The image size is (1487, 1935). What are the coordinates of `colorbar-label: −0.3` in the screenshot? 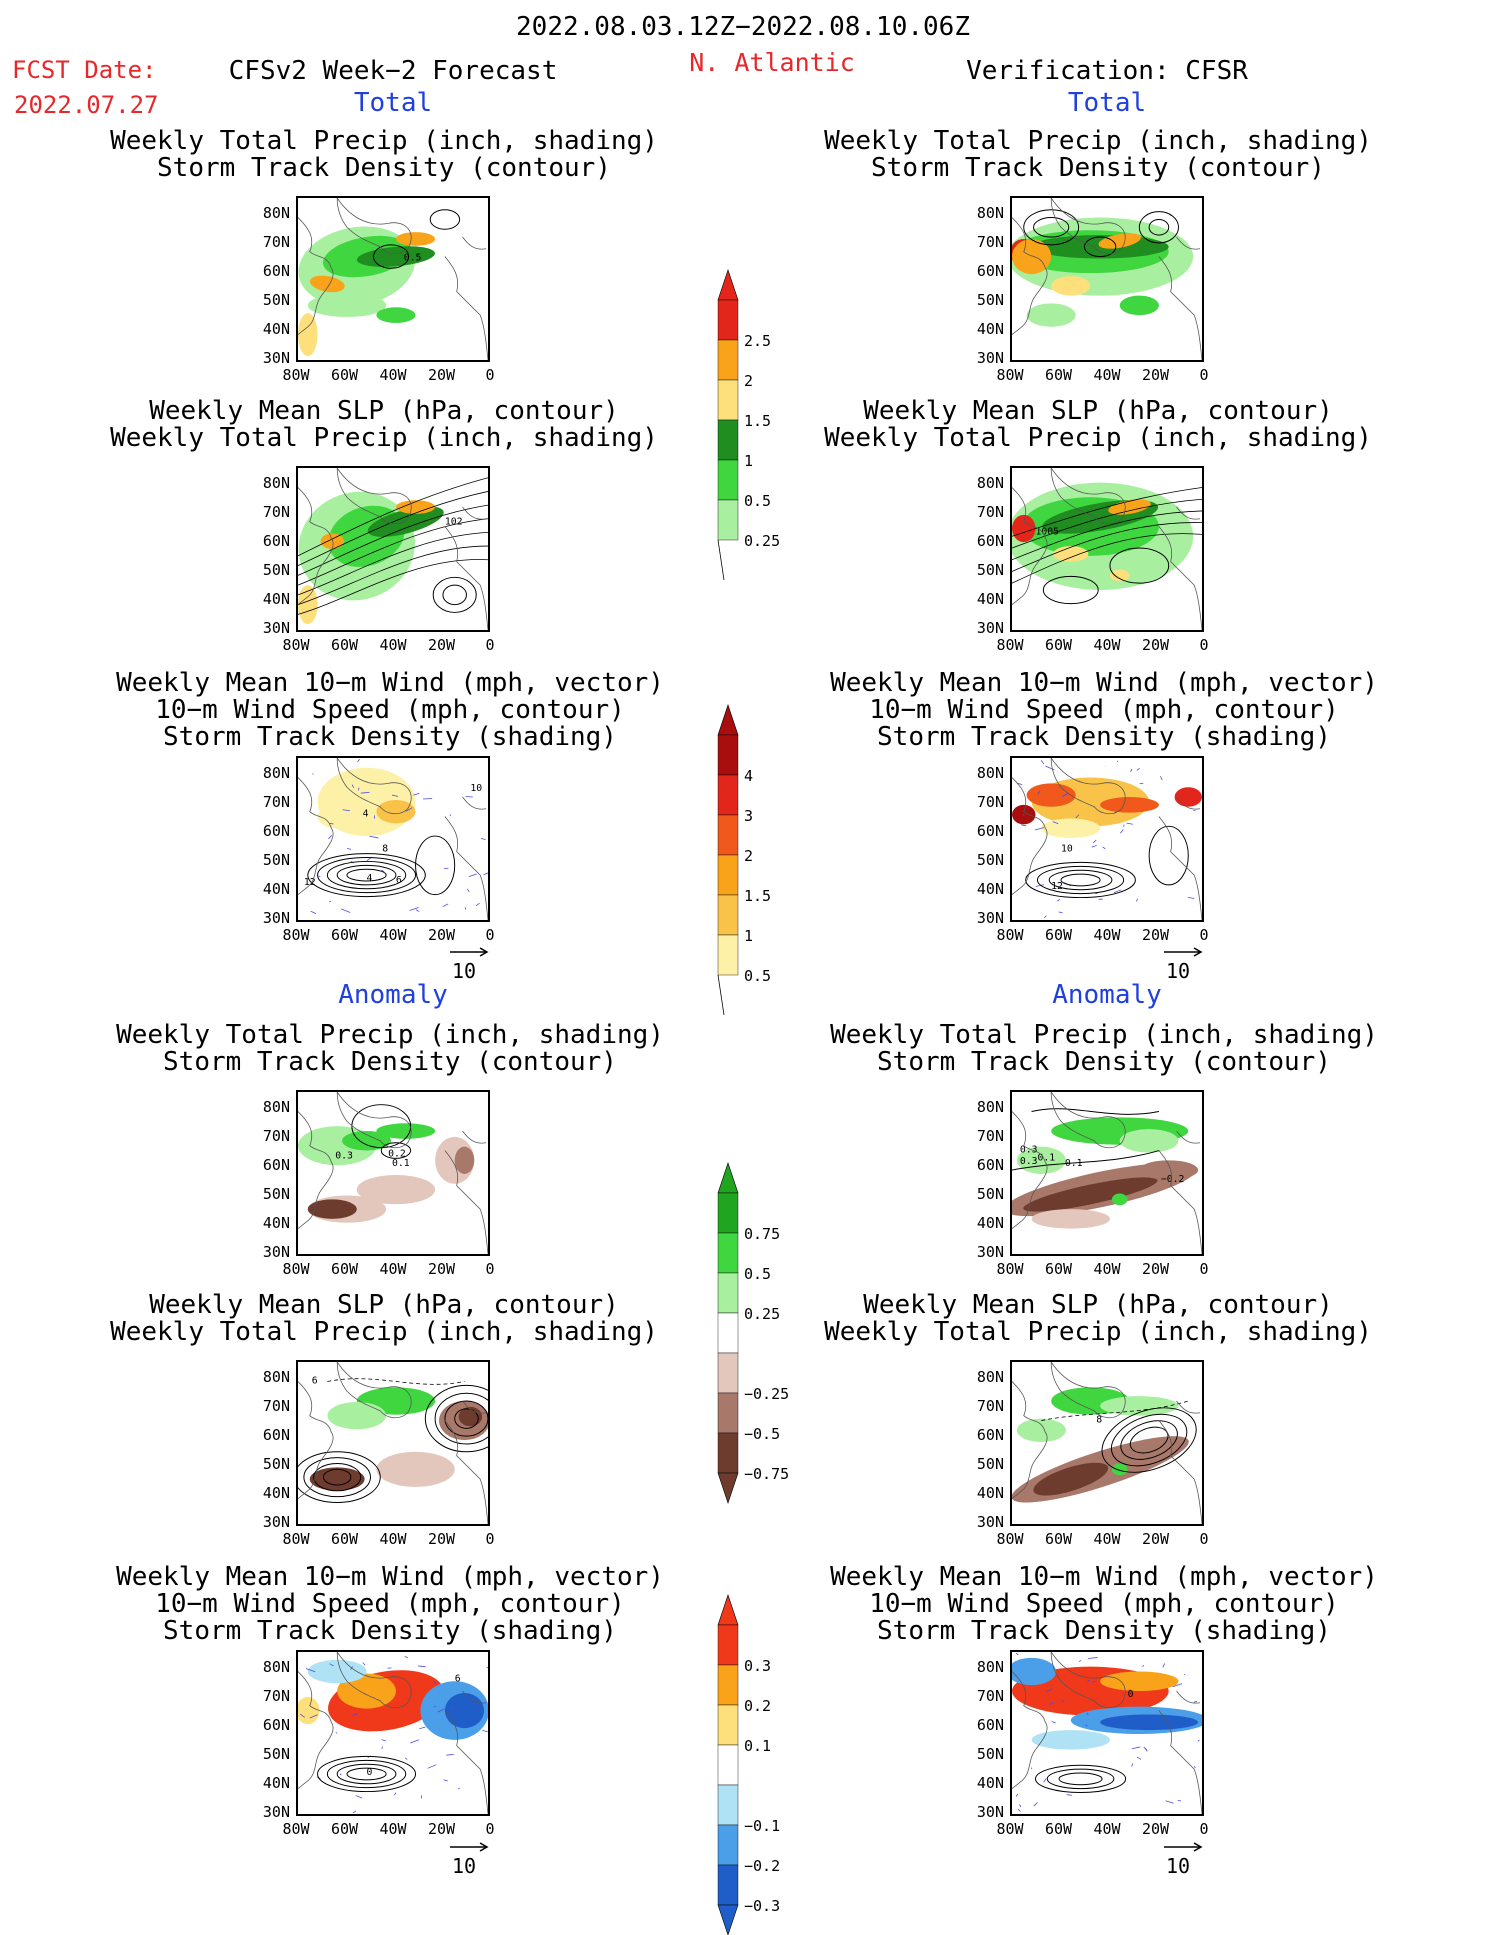 It's located at (762, 1906).